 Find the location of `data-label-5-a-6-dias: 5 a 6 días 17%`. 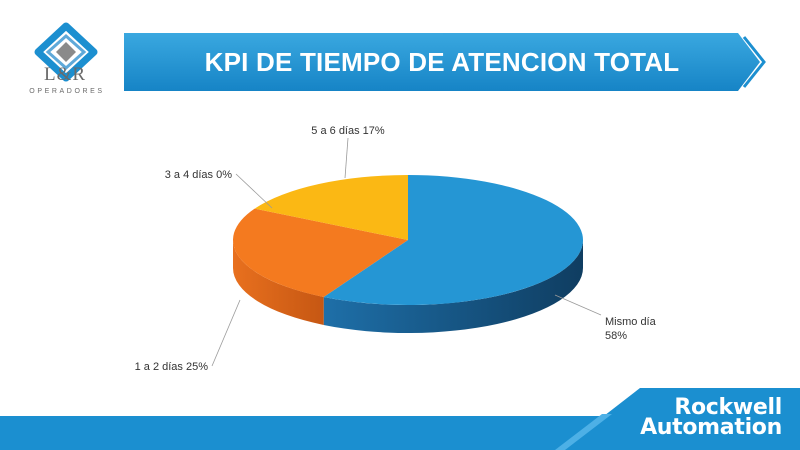

data-label-5-a-6-dias: 5 a 6 días 17% is located at coordinates (348, 131).